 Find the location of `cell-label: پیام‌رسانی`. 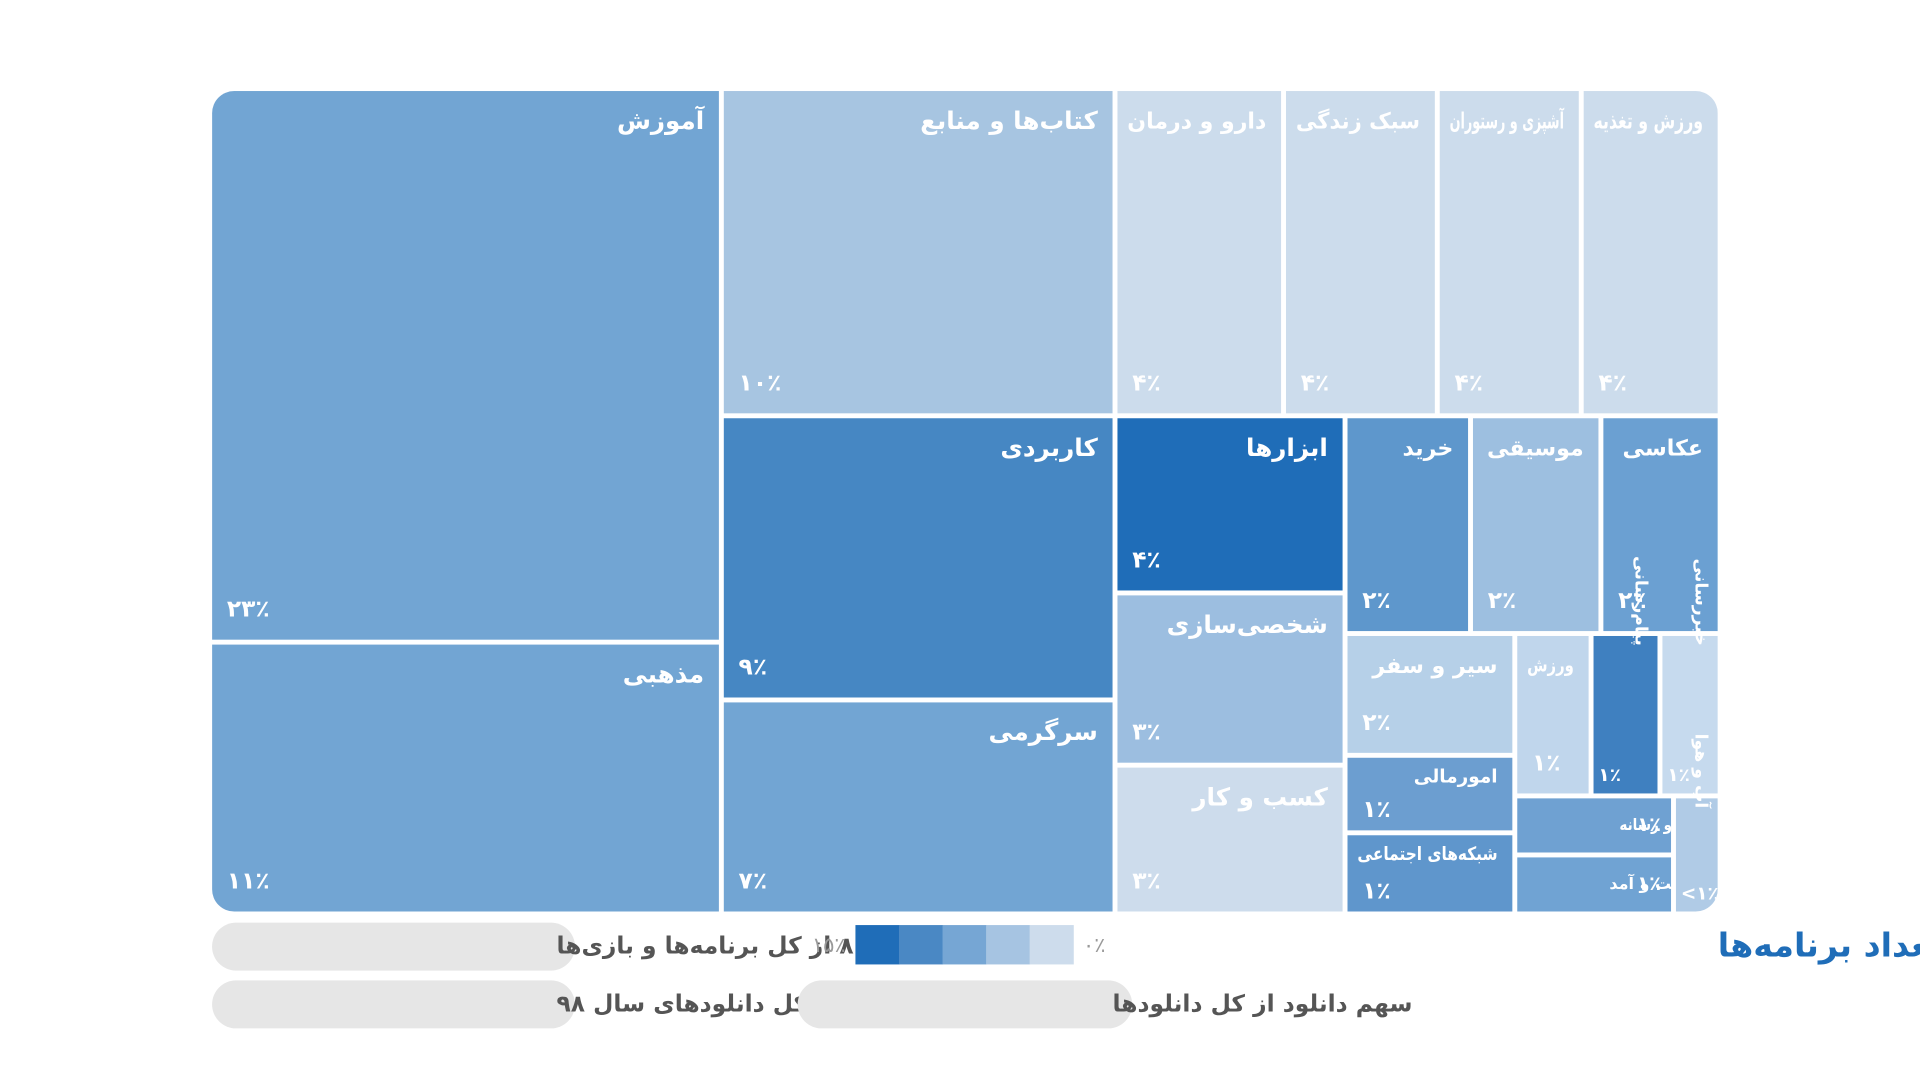

cell-label: پیام‌رسانی is located at coordinates (1640, 601).